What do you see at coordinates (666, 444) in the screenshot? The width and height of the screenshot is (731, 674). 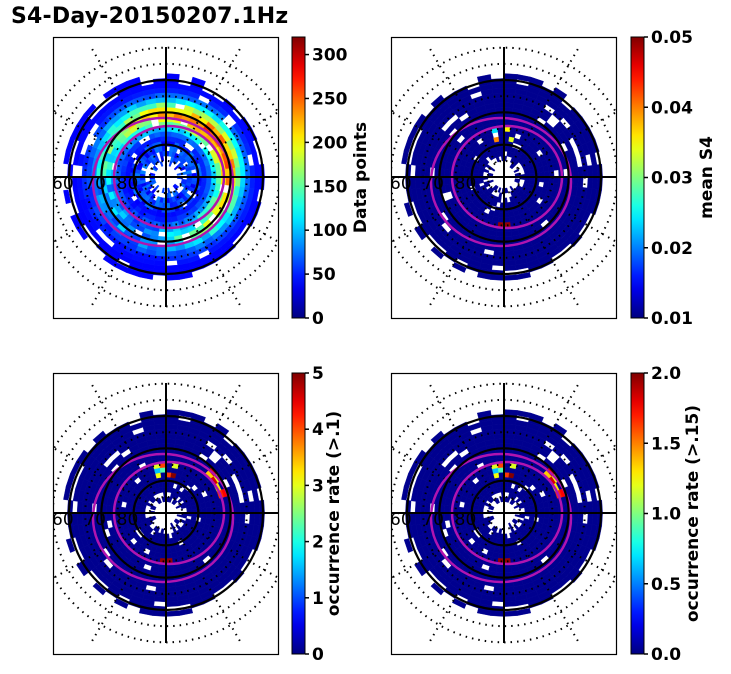 I see `colorbar-tick-label: 1.5` at bounding box center [666, 444].